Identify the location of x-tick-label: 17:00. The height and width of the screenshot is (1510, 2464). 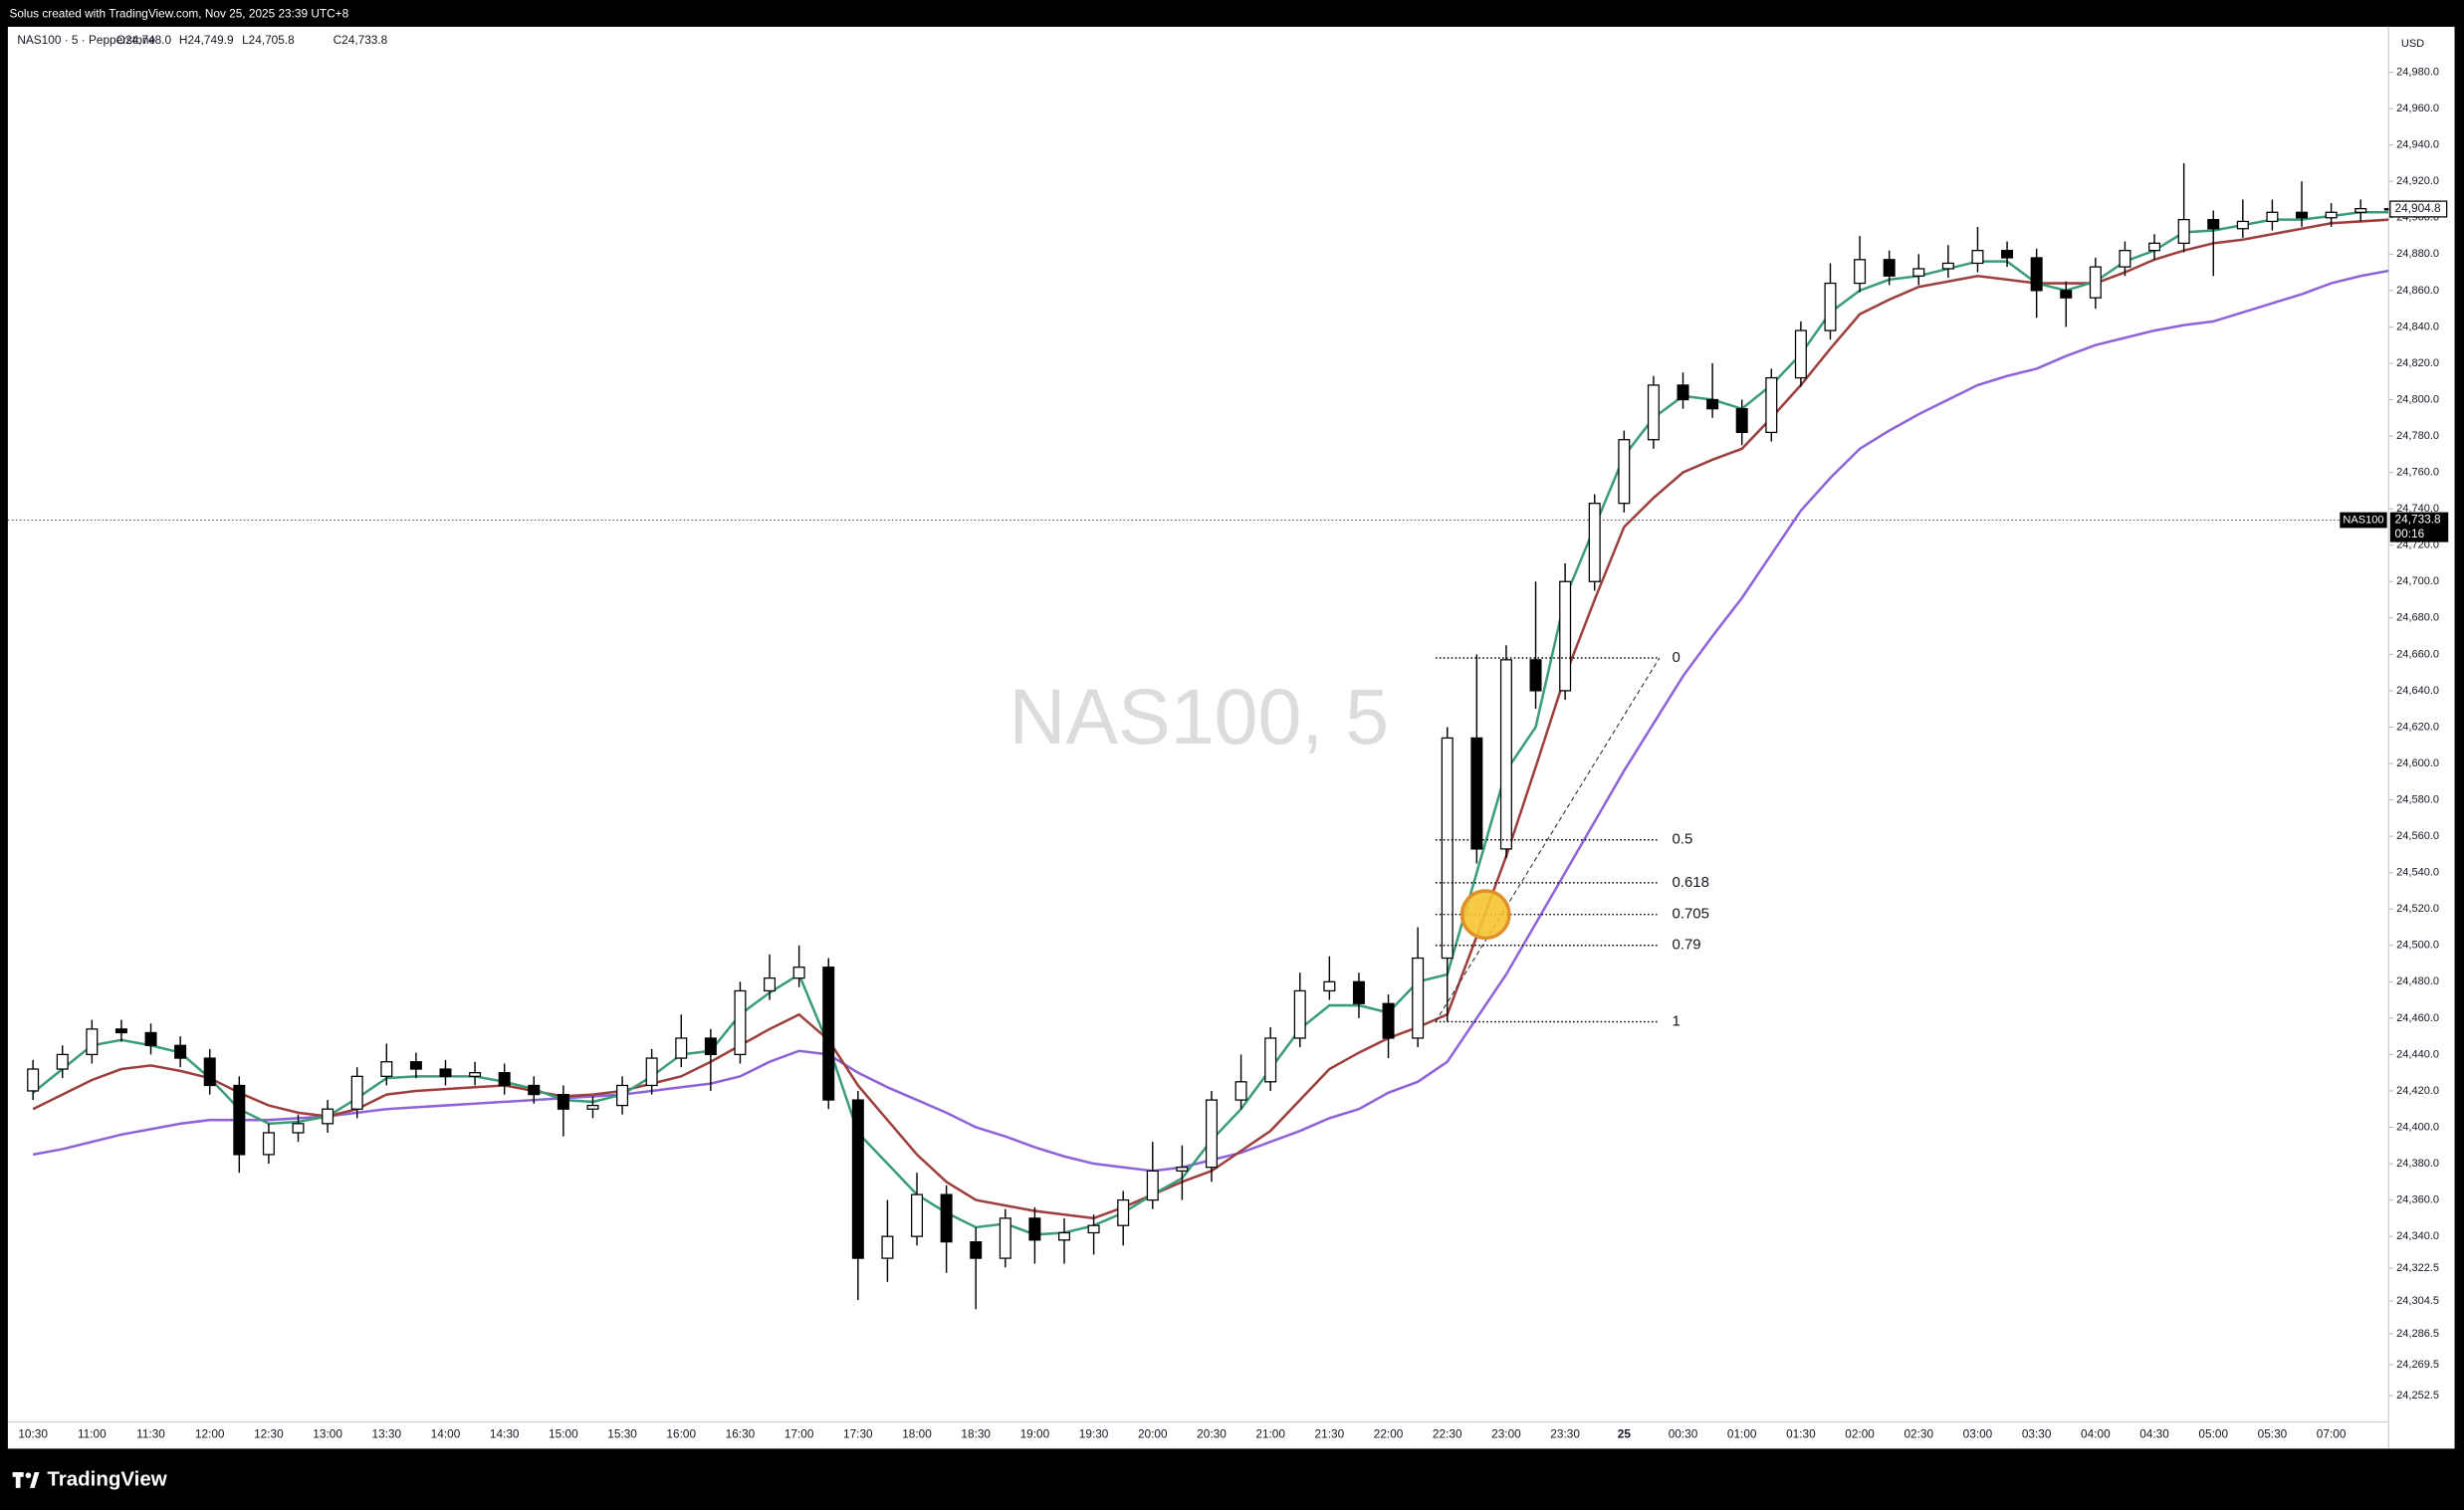
(799, 1433).